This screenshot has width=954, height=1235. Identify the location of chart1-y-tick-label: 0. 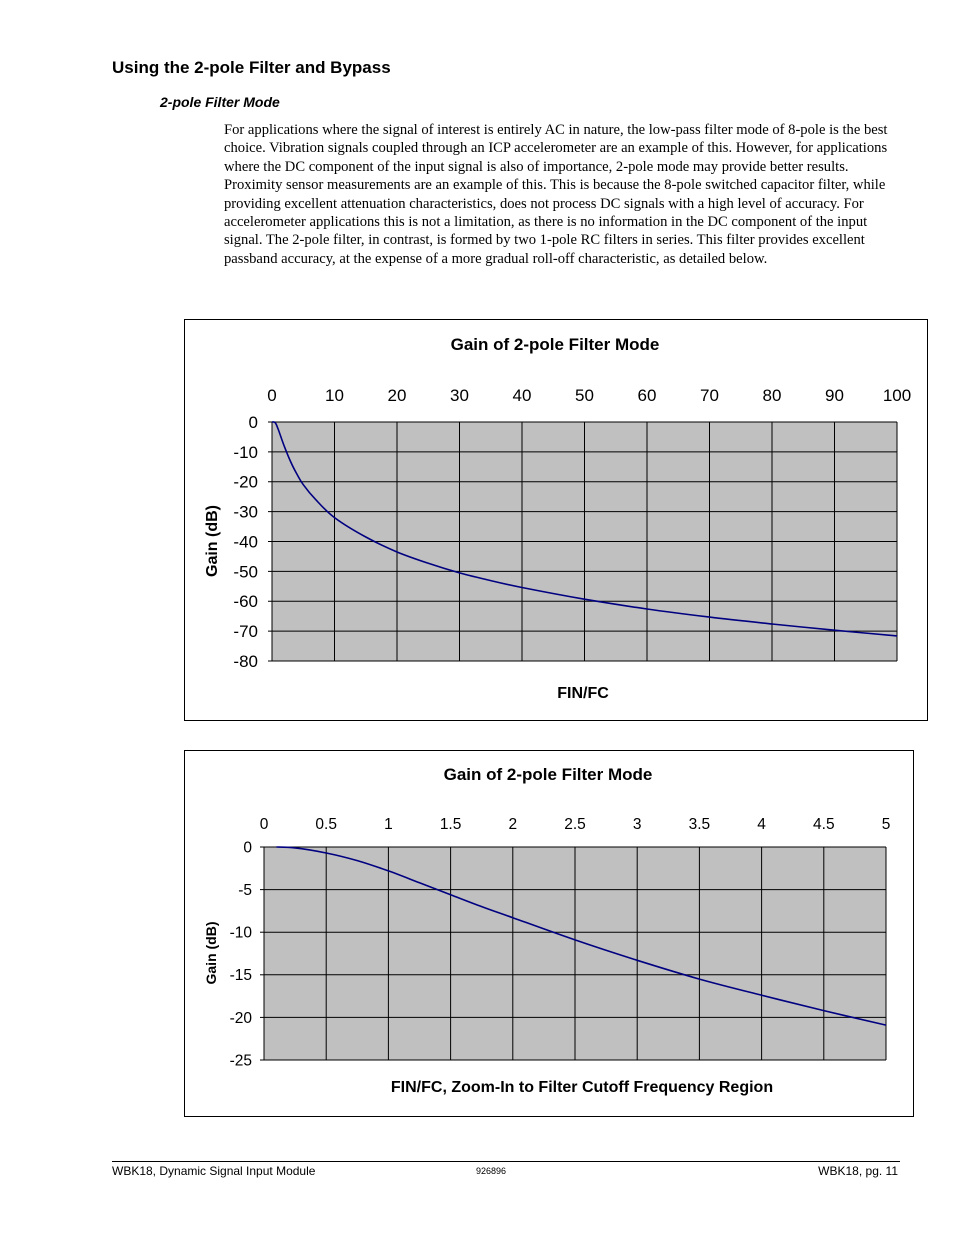
(253, 422).